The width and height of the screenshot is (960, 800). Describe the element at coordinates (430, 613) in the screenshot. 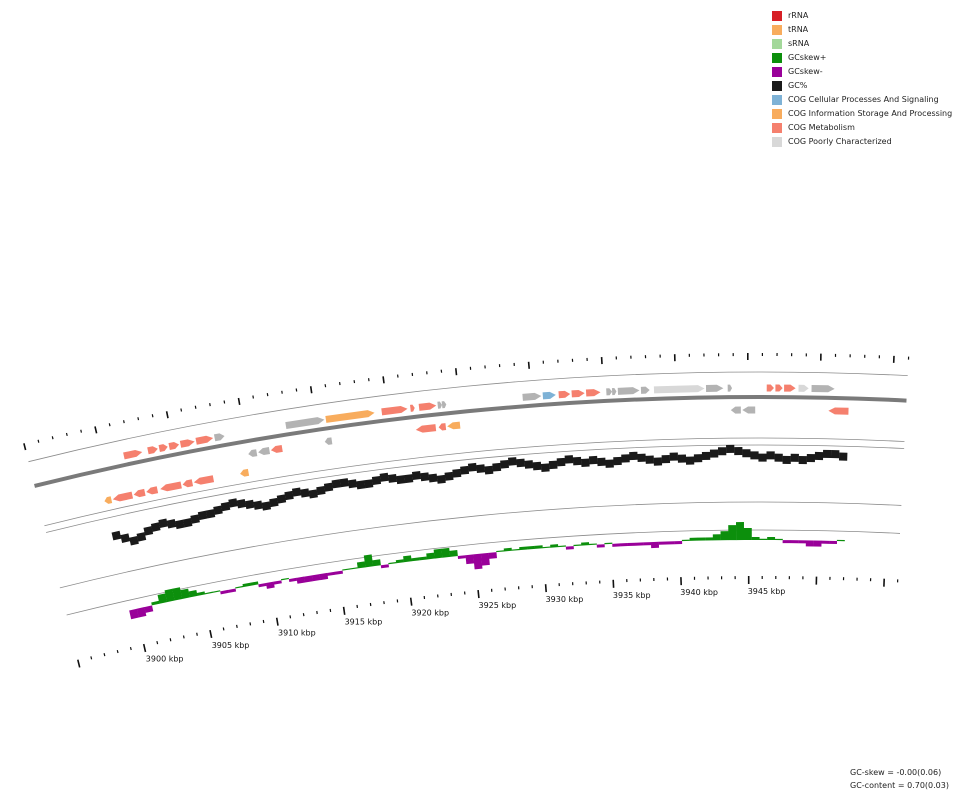

I see `scale-label: 3920 kbp` at that location.